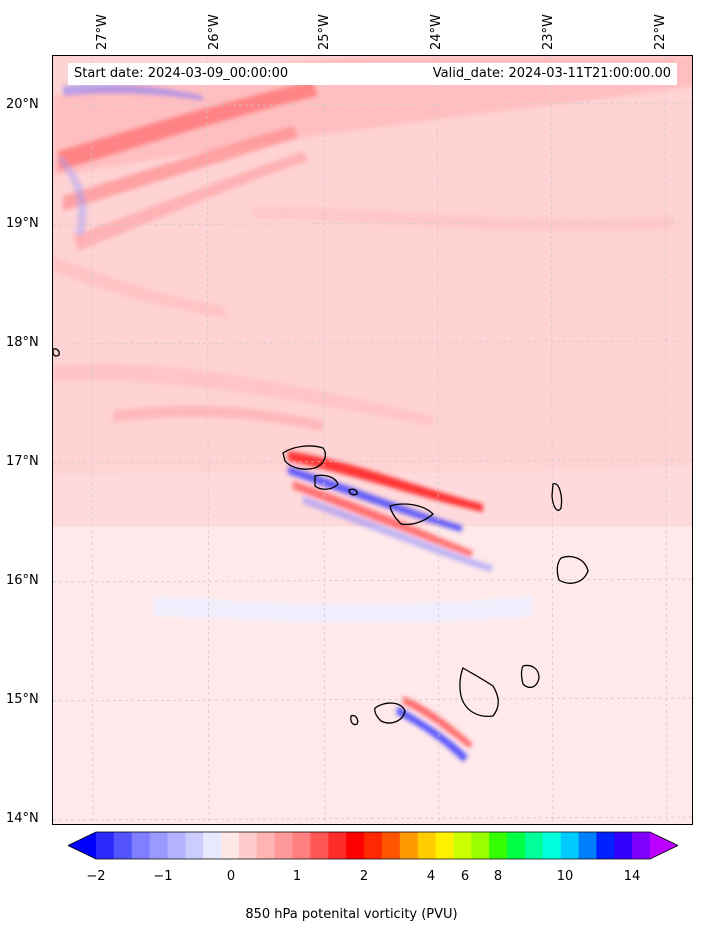 This screenshot has height=935, width=703. Describe the element at coordinates (436, 32) in the screenshot. I see `lon-label-24w: 24°W` at that location.